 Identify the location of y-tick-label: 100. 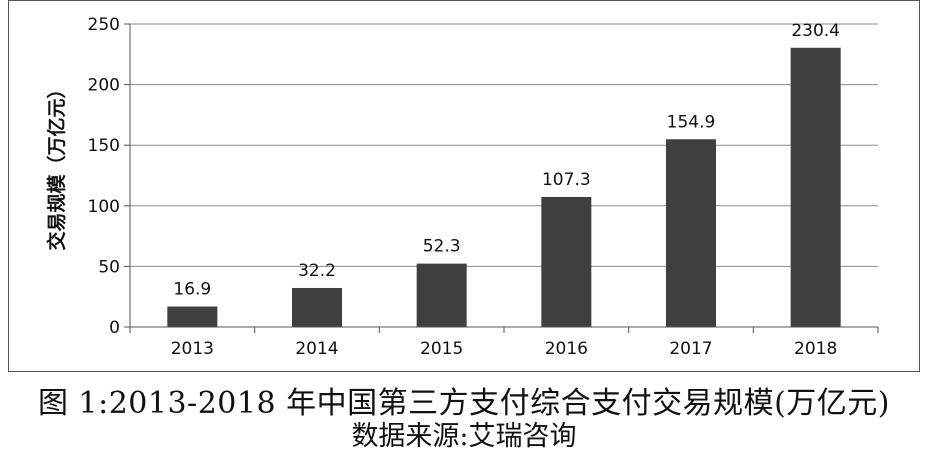
(104, 207).